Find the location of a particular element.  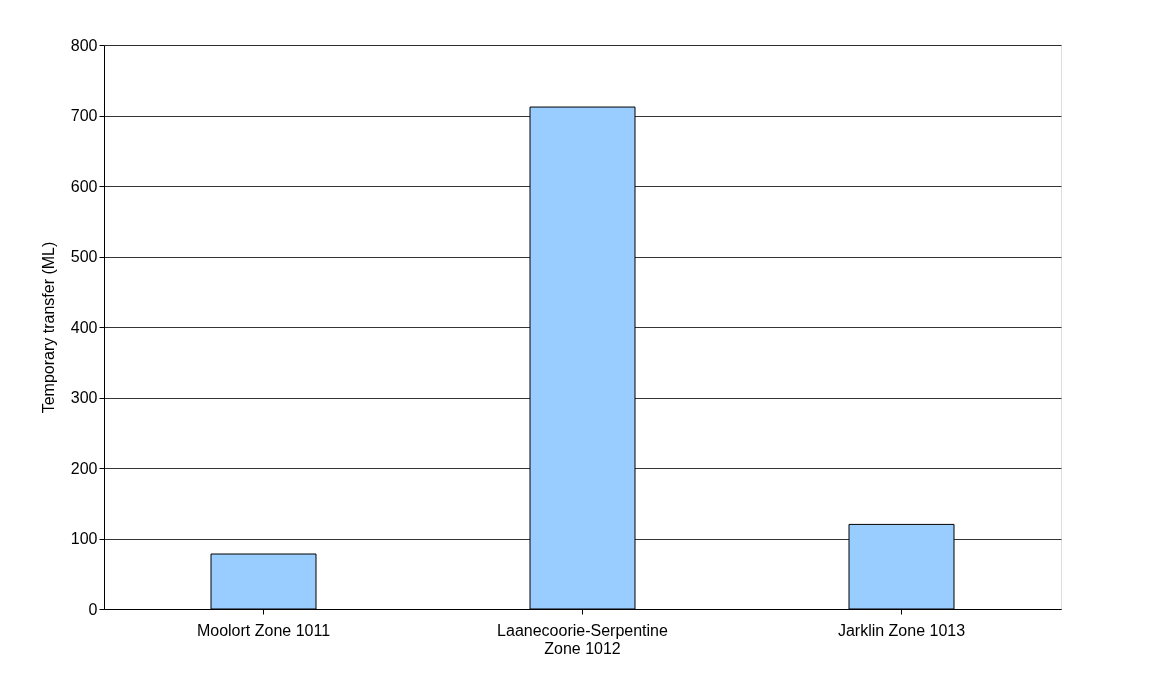

y-tick-label: 400 is located at coordinates (84, 327).